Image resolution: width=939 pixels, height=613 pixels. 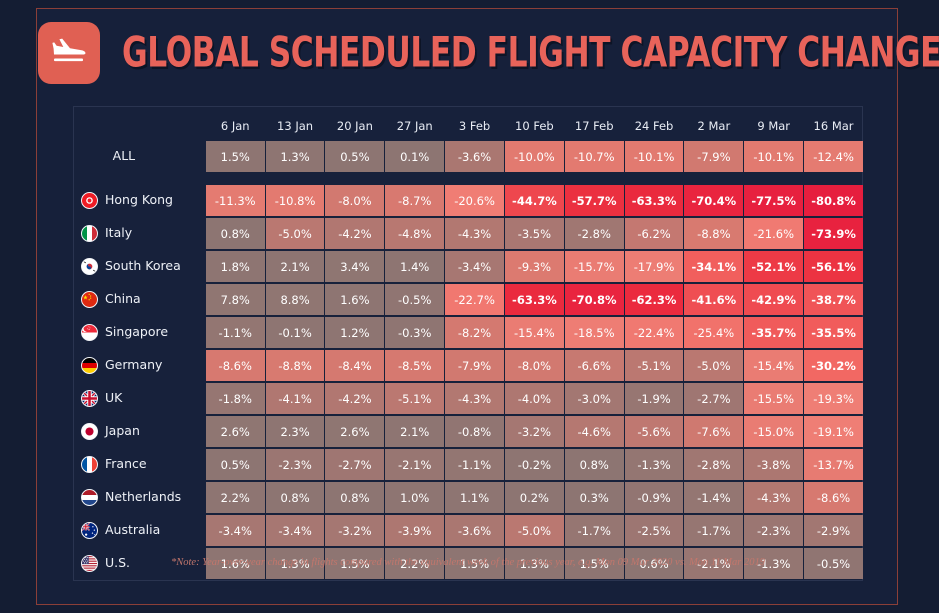 What do you see at coordinates (714, 497) in the screenshot?
I see `heatmap-cell: -1.4%` at bounding box center [714, 497].